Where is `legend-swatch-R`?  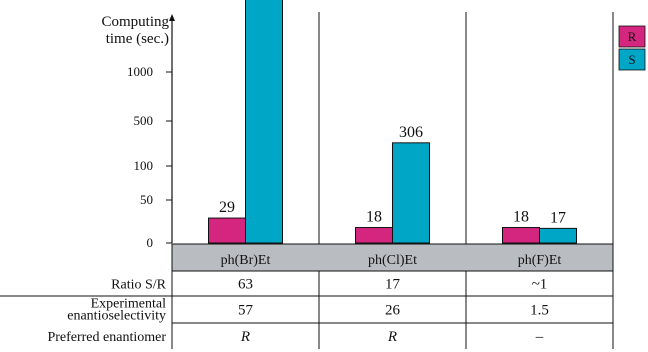 legend-swatch-R is located at coordinates (632, 36).